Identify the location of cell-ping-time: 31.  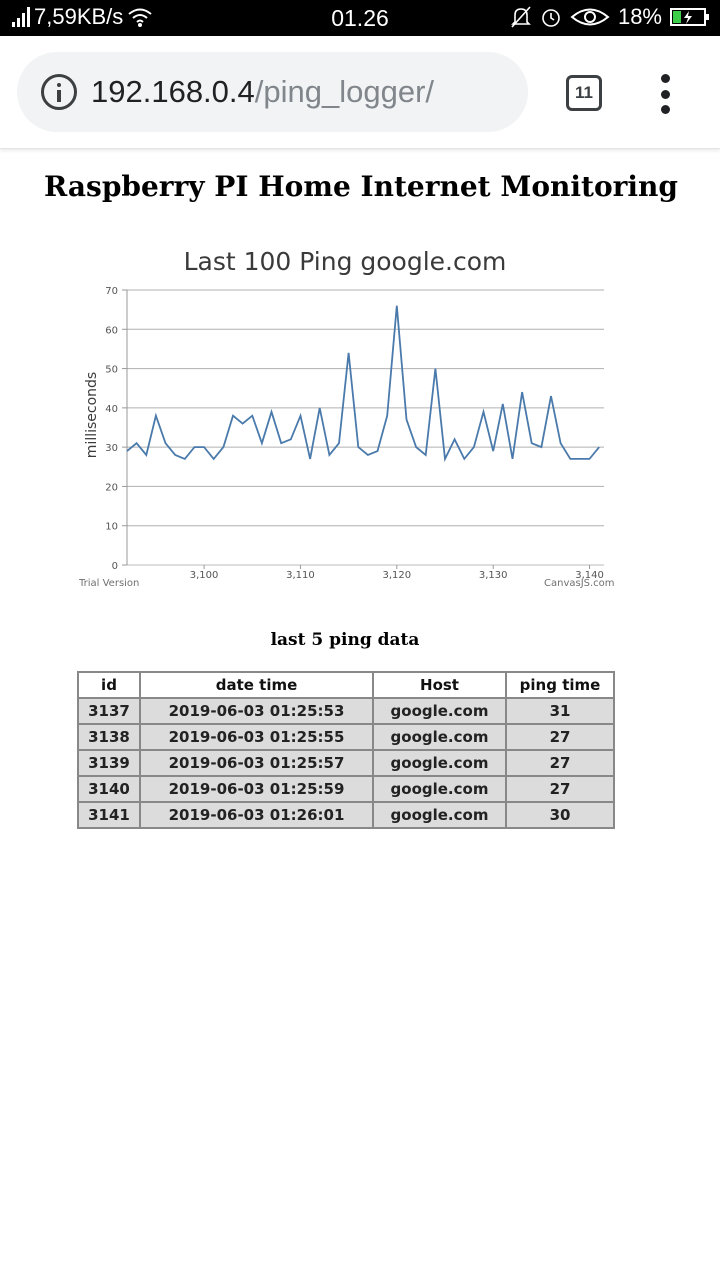
(560, 711).